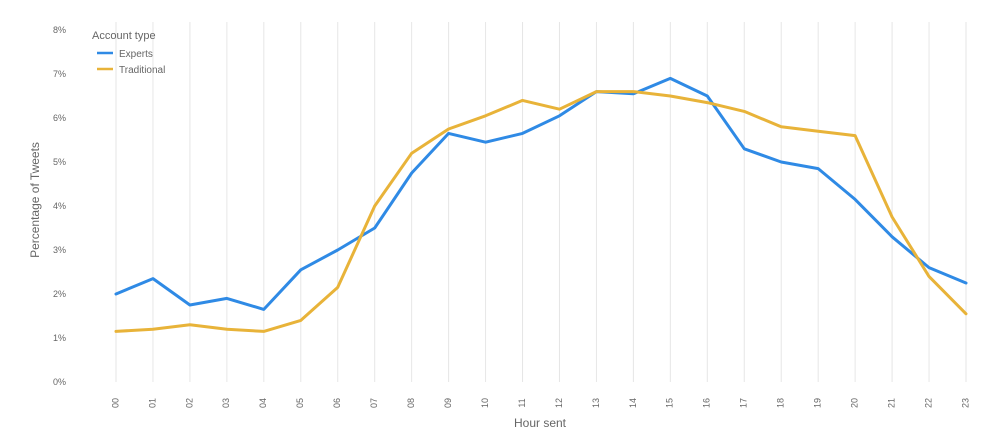 The height and width of the screenshot is (432, 982). I want to click on x-tick-label: 13, so click(596, 403).